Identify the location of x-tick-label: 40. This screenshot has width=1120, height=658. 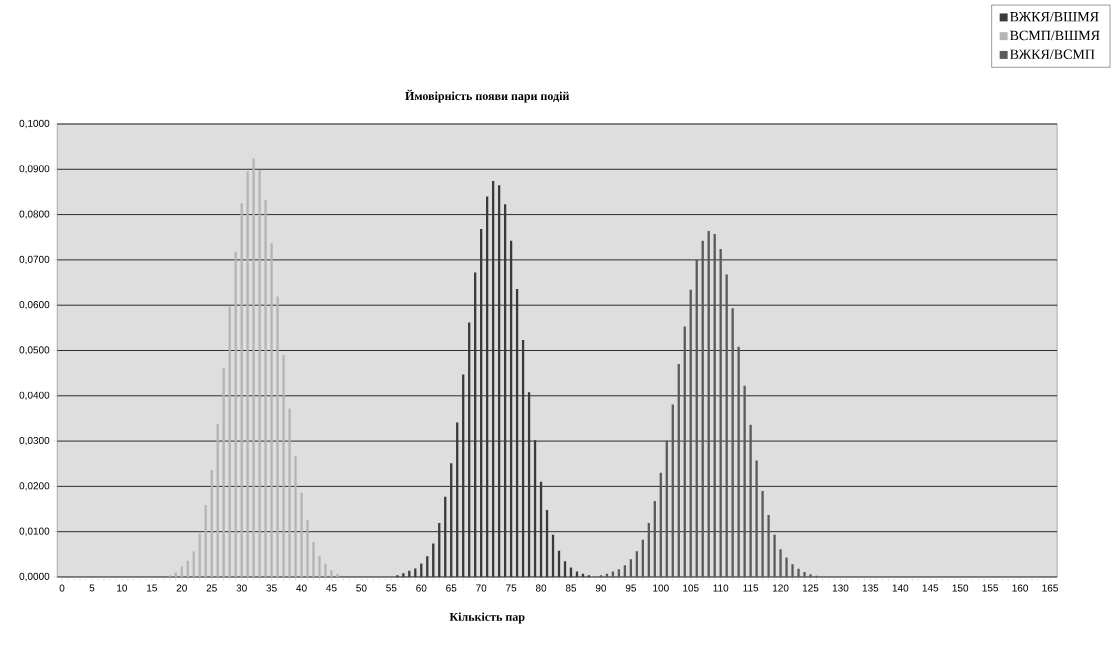
(301, 588).